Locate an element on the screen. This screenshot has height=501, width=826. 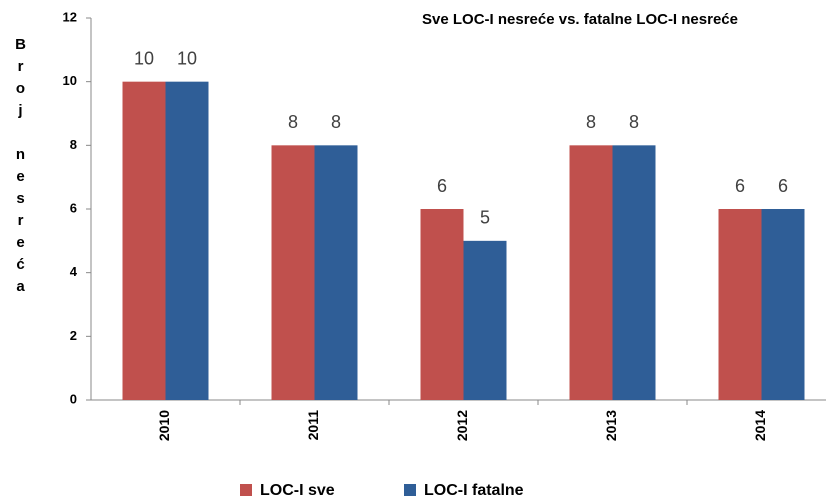
y-tick-label: 4 is located at coordinates (74, 271).